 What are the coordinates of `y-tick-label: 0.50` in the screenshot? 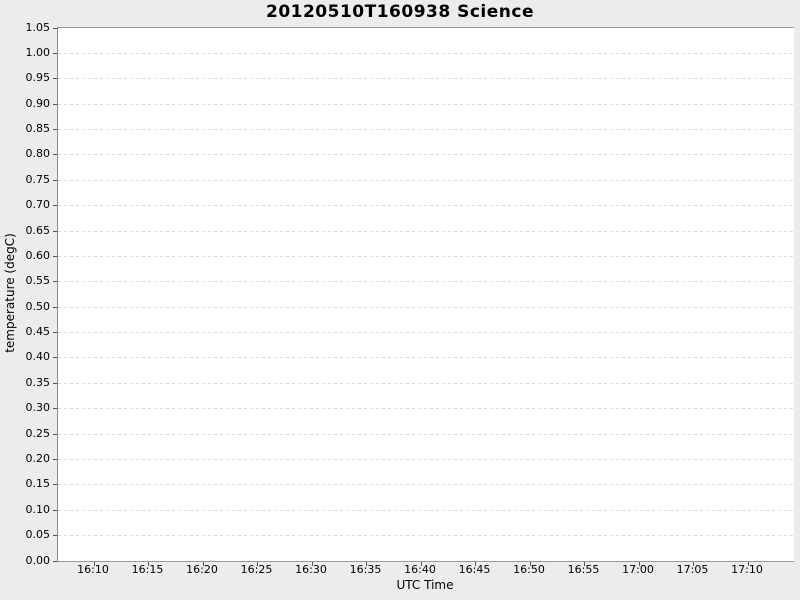 It's located at (38, 306).